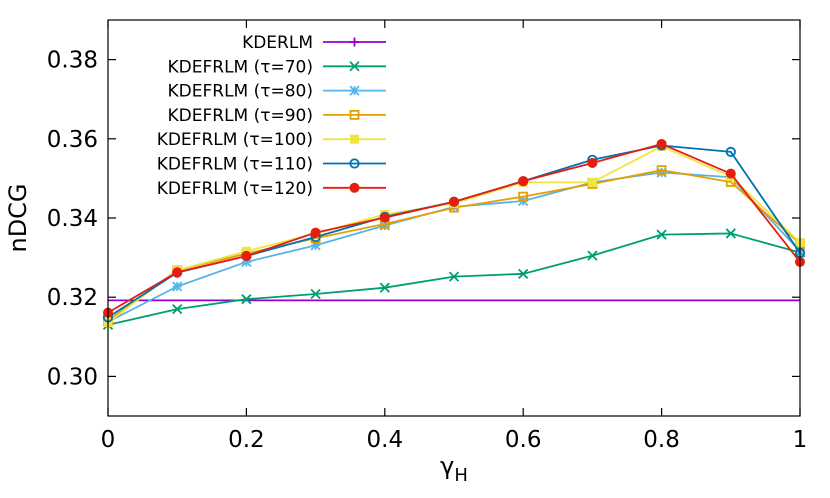 The width and height of the screenshot is (830, 498). What do you see at coordinates (241, 67) in the screenshot?
I see `legend-label: KDEFRLM (τ=70)` at bounding box center [241, 67].